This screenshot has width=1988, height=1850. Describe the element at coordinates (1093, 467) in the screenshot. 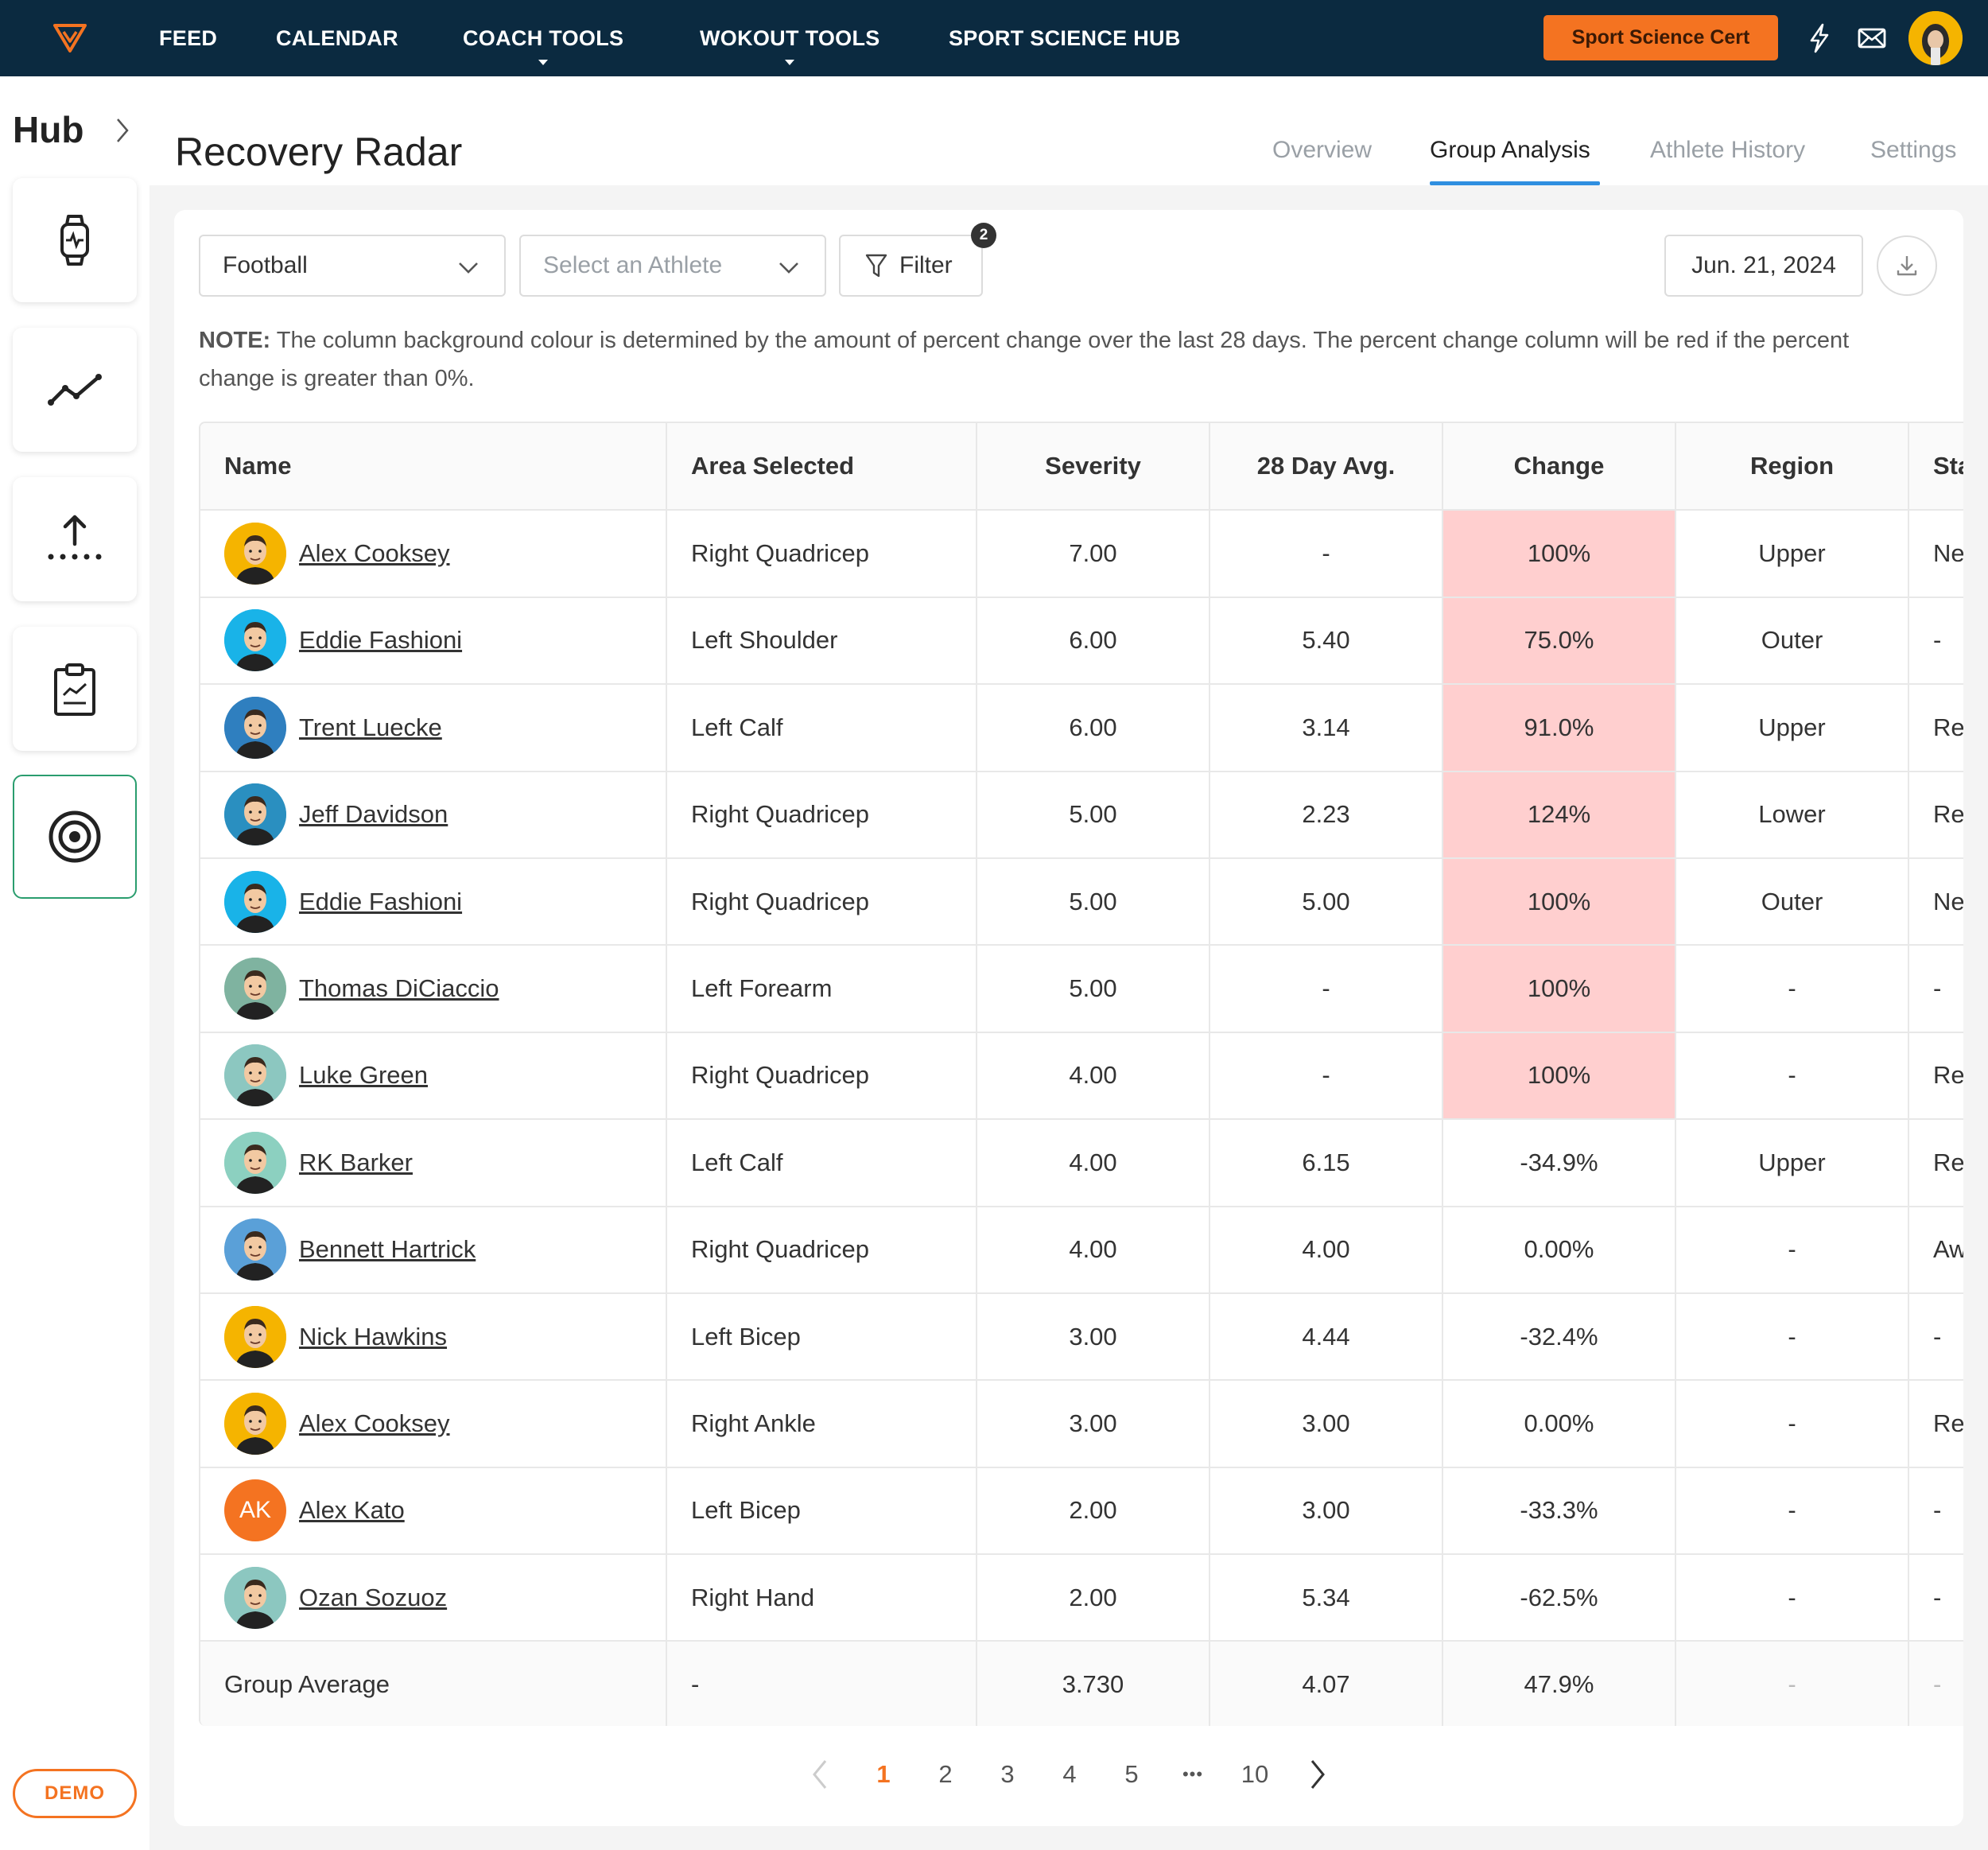

I see `col-severity: Severity` at that location.